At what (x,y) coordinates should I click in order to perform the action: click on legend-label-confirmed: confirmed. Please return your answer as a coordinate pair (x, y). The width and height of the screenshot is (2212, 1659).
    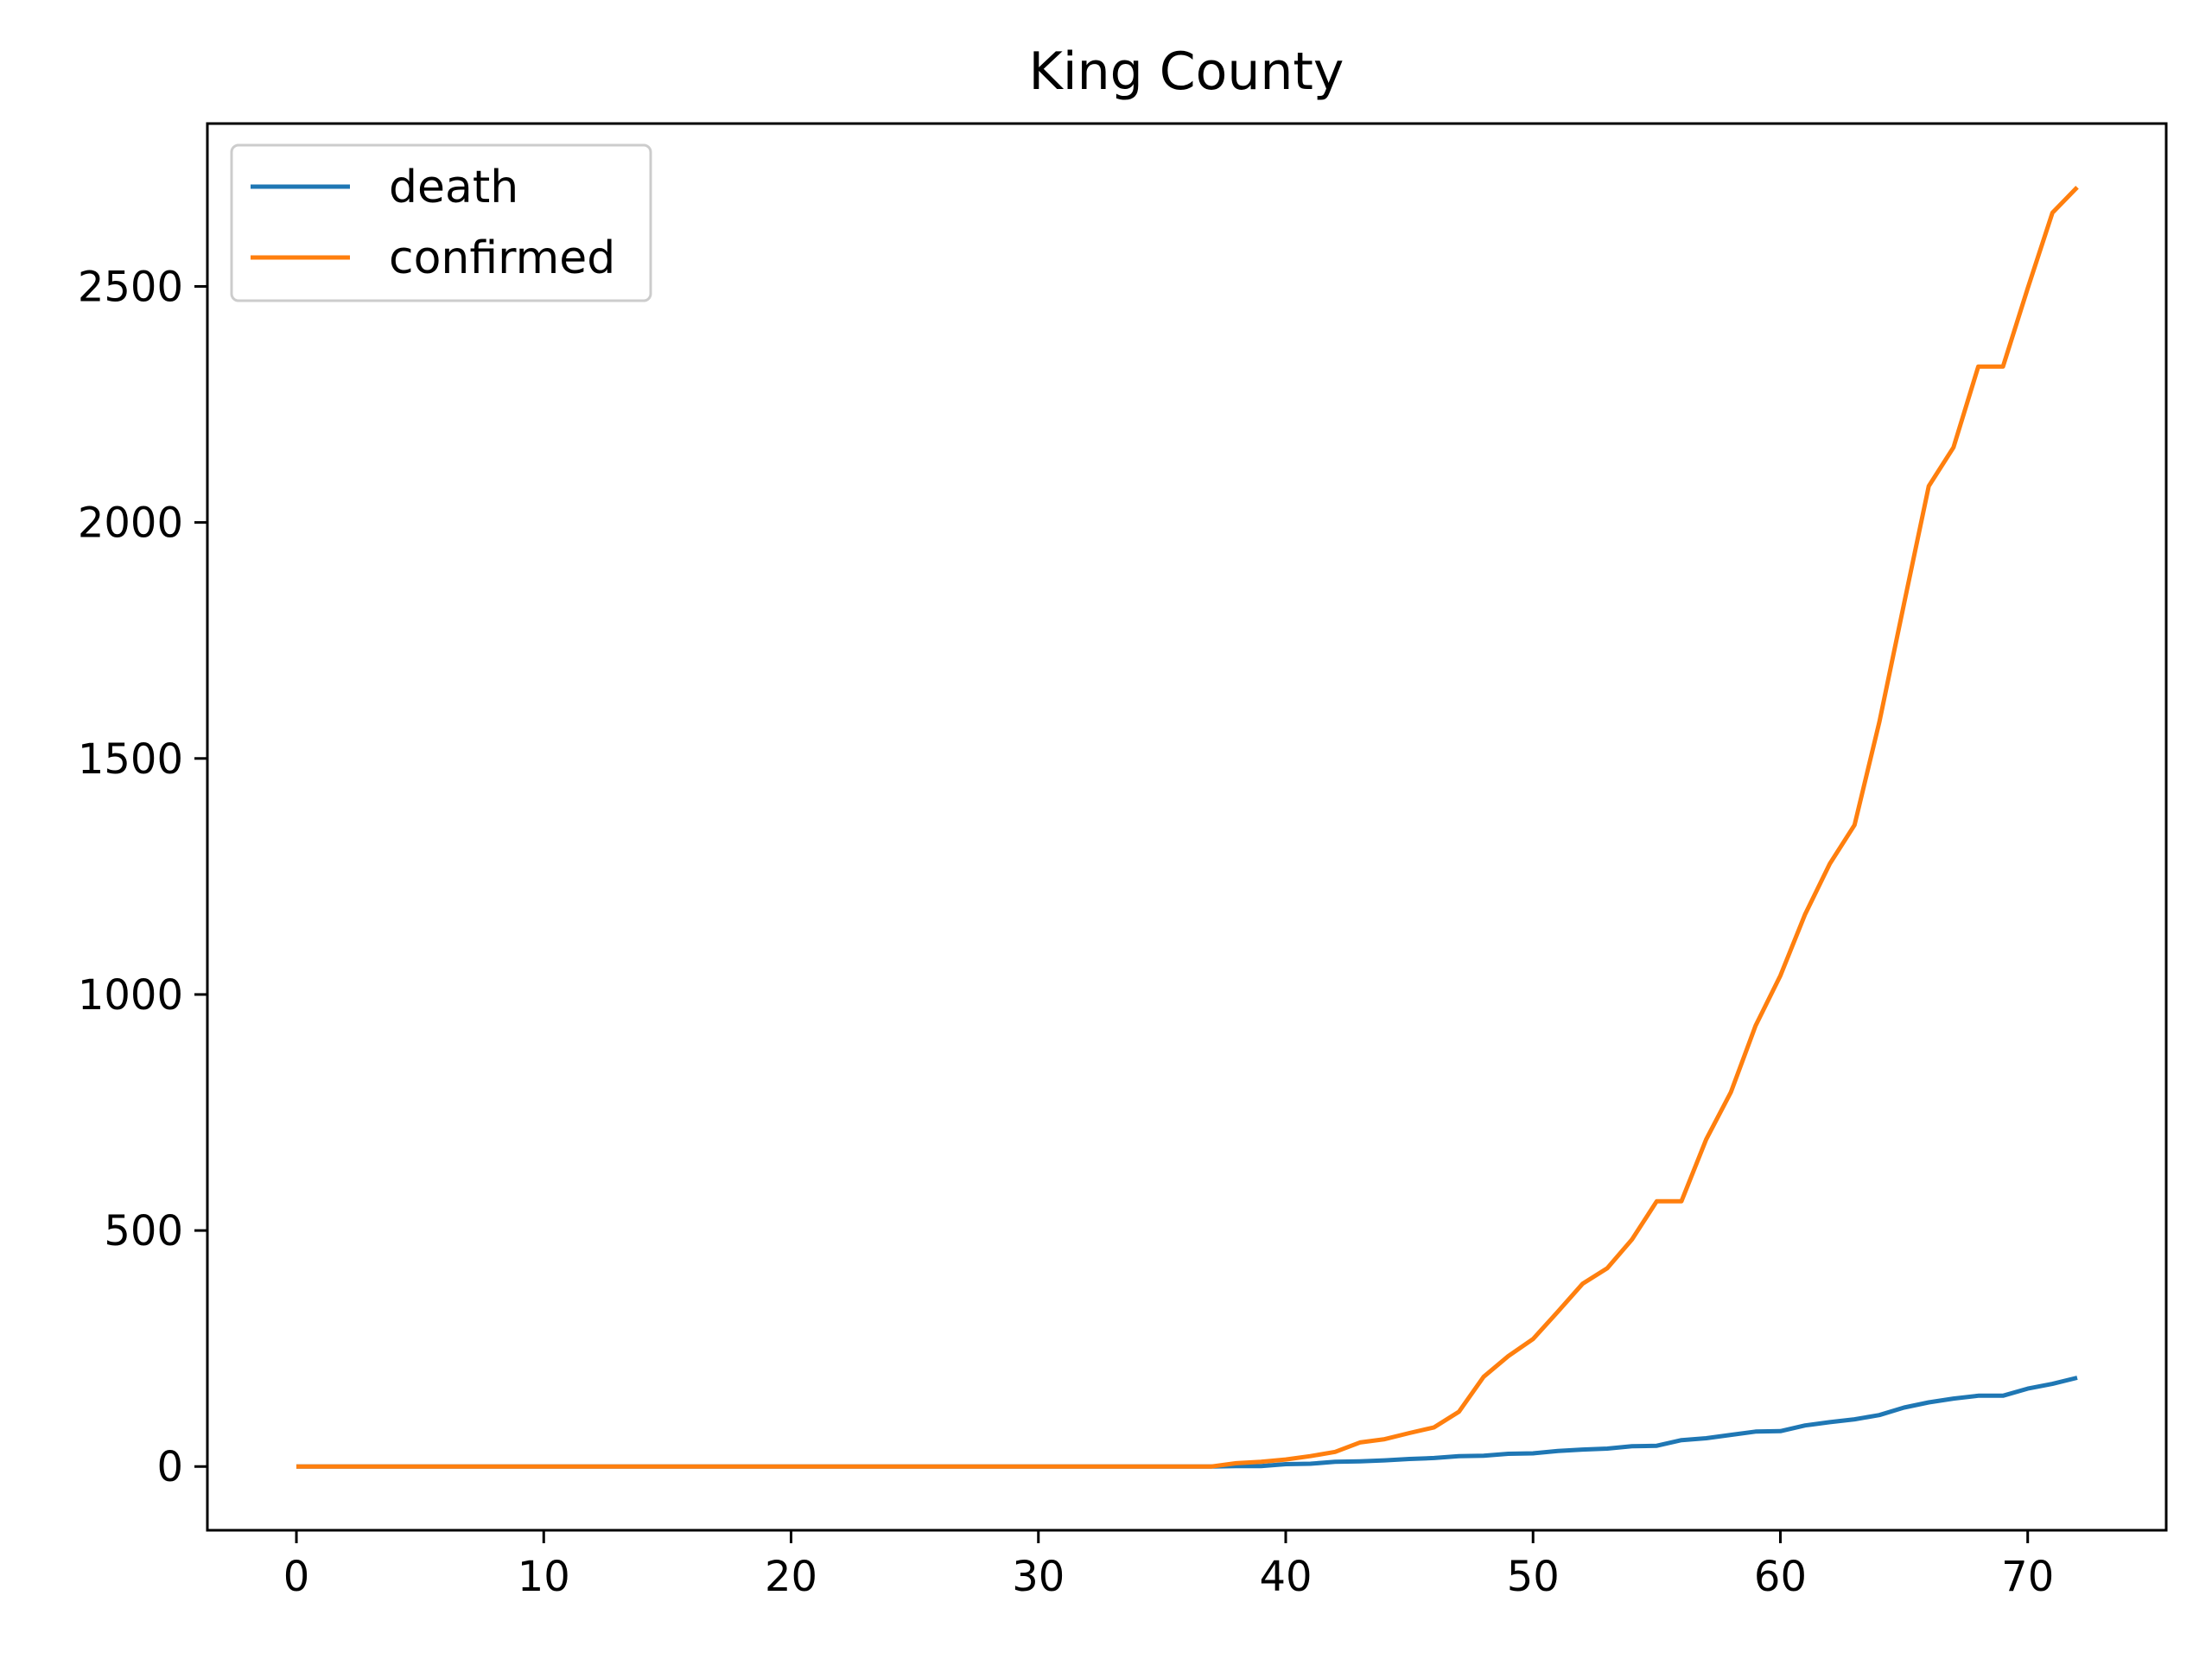
    Looking at the image, I should click on (502, 258).